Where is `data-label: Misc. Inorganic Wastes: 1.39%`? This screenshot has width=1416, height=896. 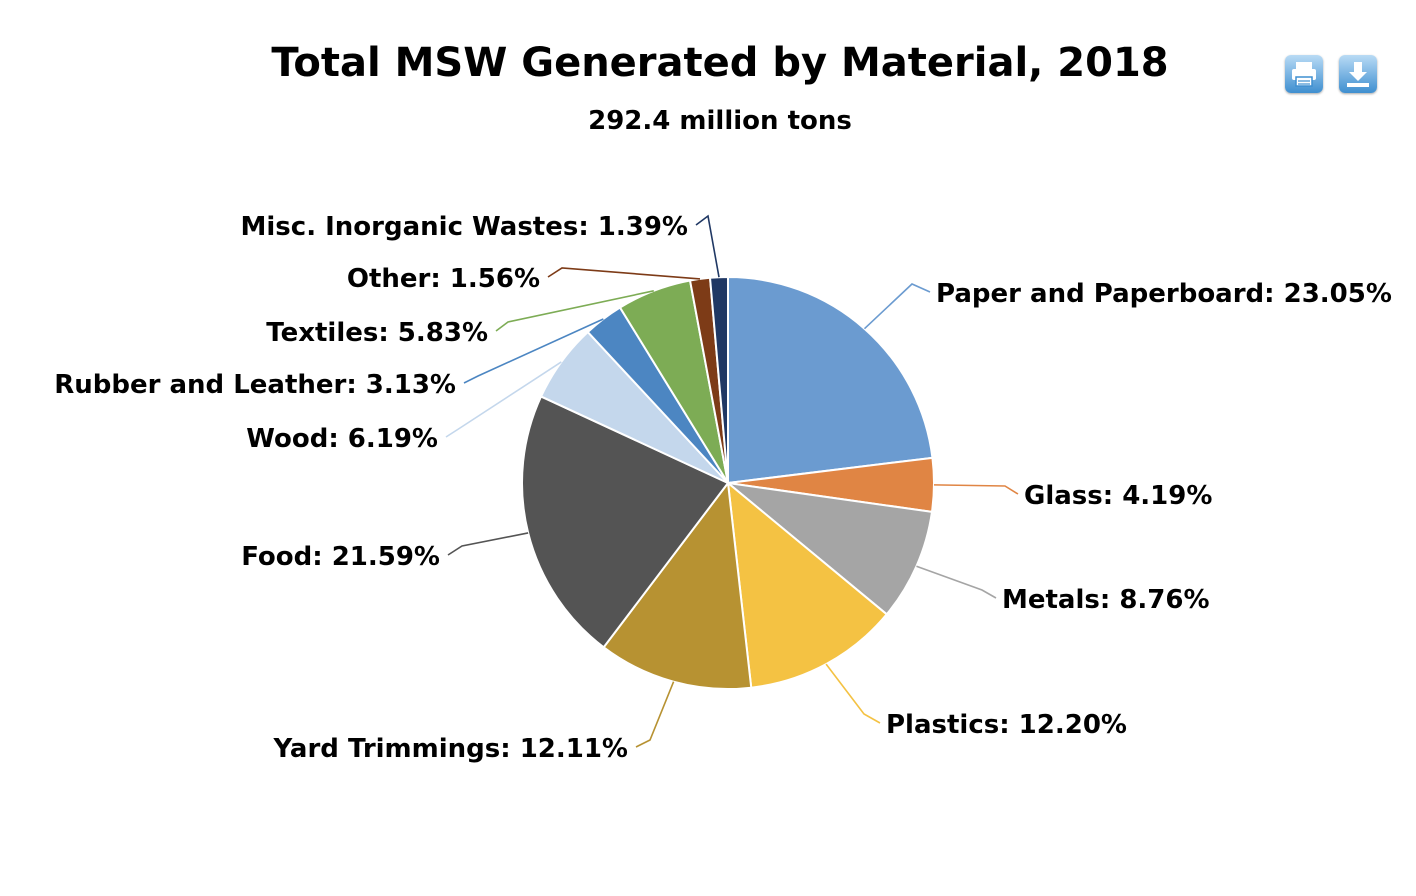 data-label: Misc. Inorganic Wastes: 1.39% is located at coordinates (464, 227).